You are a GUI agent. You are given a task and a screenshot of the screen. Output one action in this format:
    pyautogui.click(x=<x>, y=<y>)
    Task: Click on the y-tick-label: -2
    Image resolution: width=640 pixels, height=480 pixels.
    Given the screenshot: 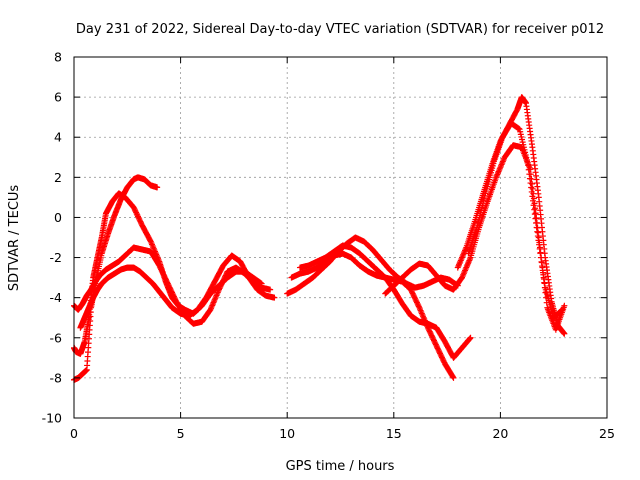 What is the action you would take?
    pyautogui.click(x=56, y=257)
    